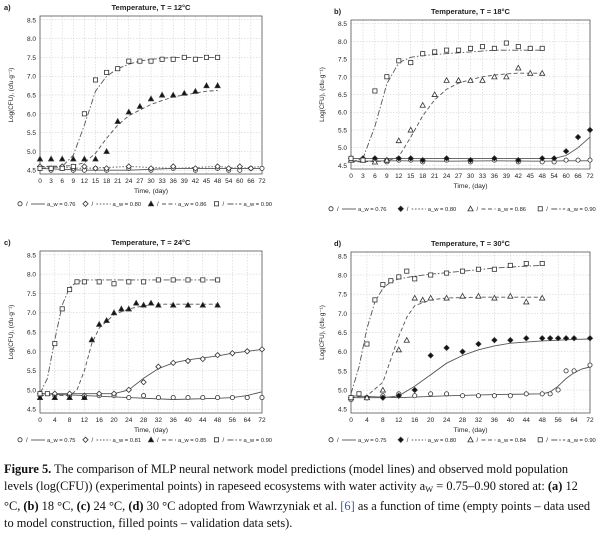 The height and width of the screenshot is (539, 600). What do you see at coordinates (251, 181) in the screenshot?
I see `x-tick-label: 66` at bounding box center [251, 181].